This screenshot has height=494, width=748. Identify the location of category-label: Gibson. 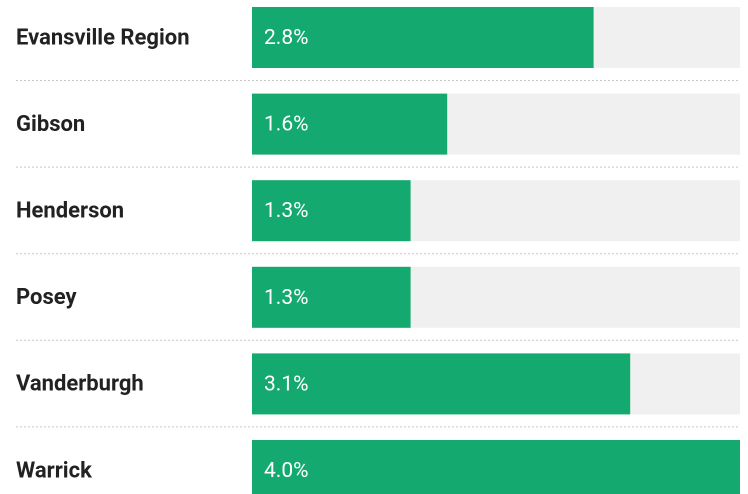
(50, 124).